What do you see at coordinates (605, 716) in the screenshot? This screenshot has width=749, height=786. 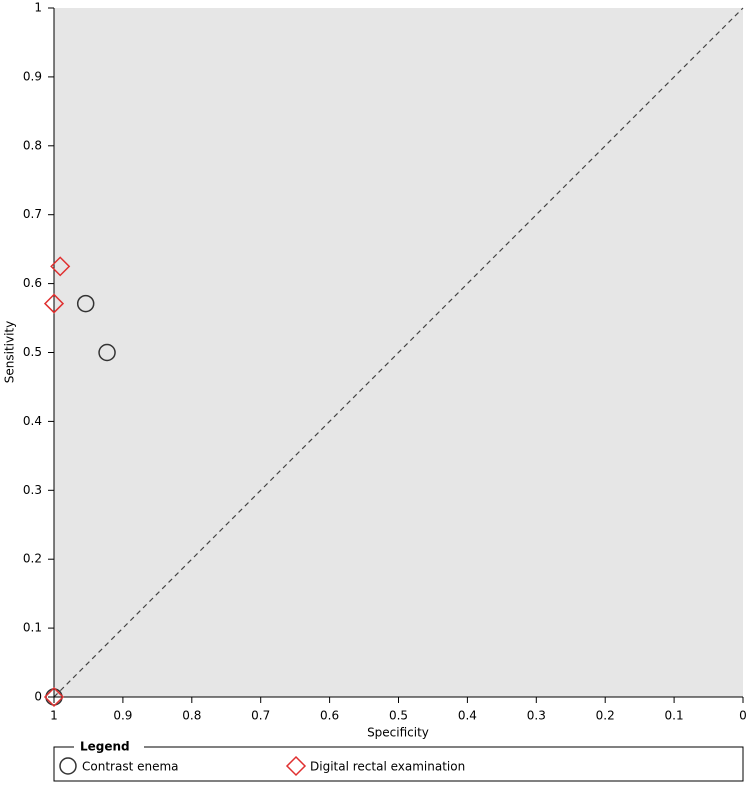 I see `x-tick-label: 0.2` at bounding box center [605, 716].